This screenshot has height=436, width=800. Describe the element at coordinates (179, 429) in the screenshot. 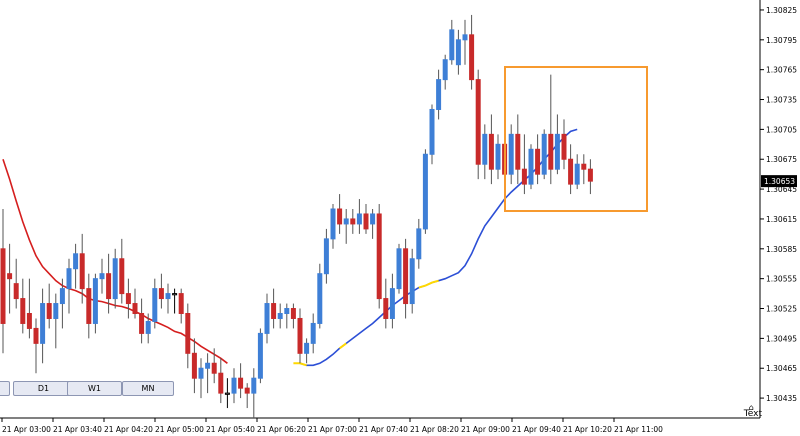

I see `time-tick-label: 21 Apr 05:00` at that location.